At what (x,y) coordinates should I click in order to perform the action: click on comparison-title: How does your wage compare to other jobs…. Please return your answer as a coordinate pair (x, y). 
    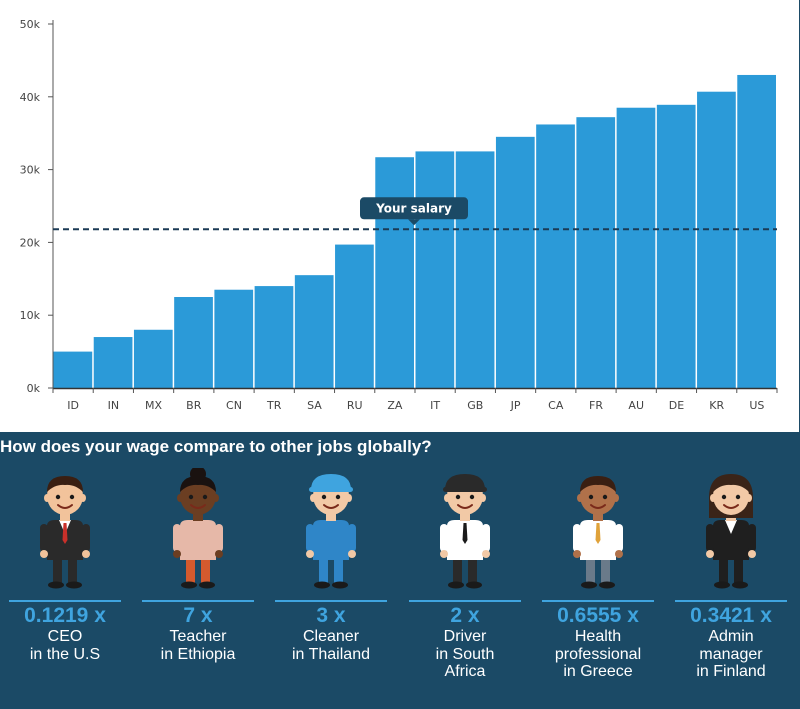
    Looking at the image, I should click on (216, 446).